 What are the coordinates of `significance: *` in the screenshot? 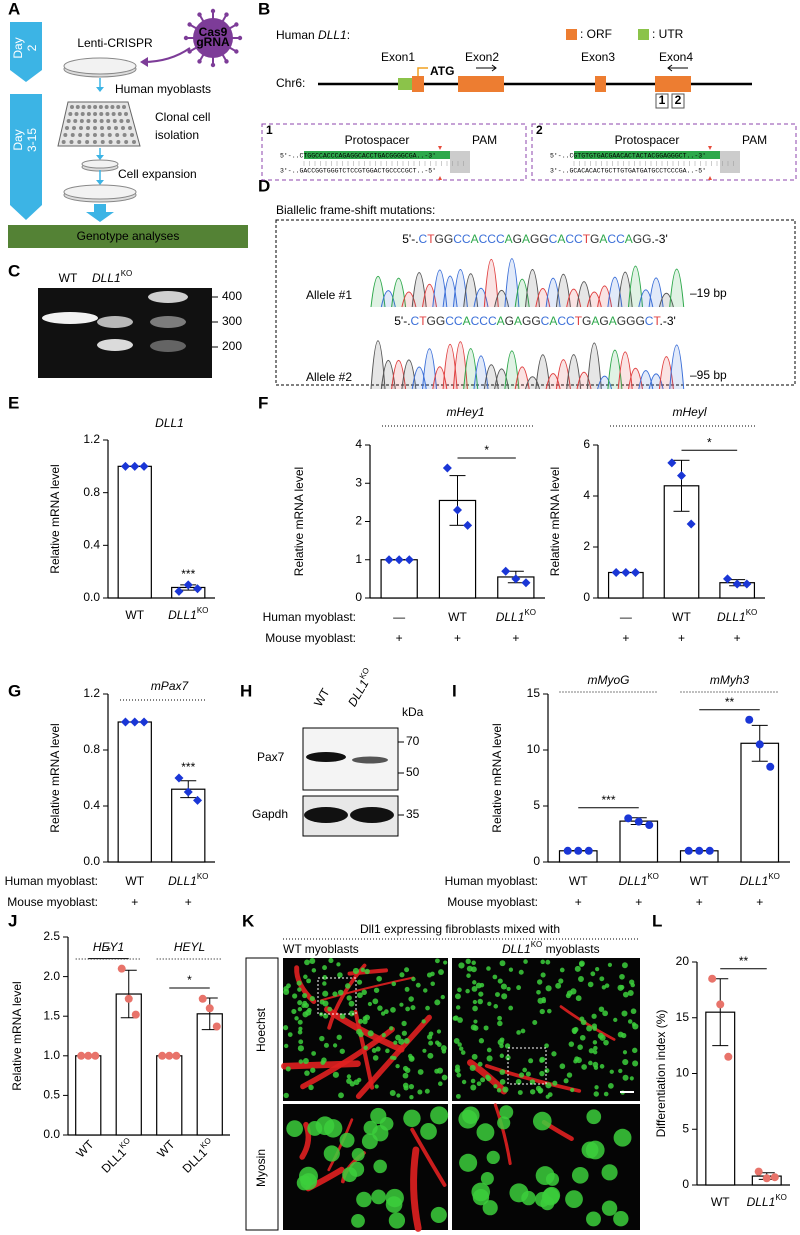 It's located at (709, 442).